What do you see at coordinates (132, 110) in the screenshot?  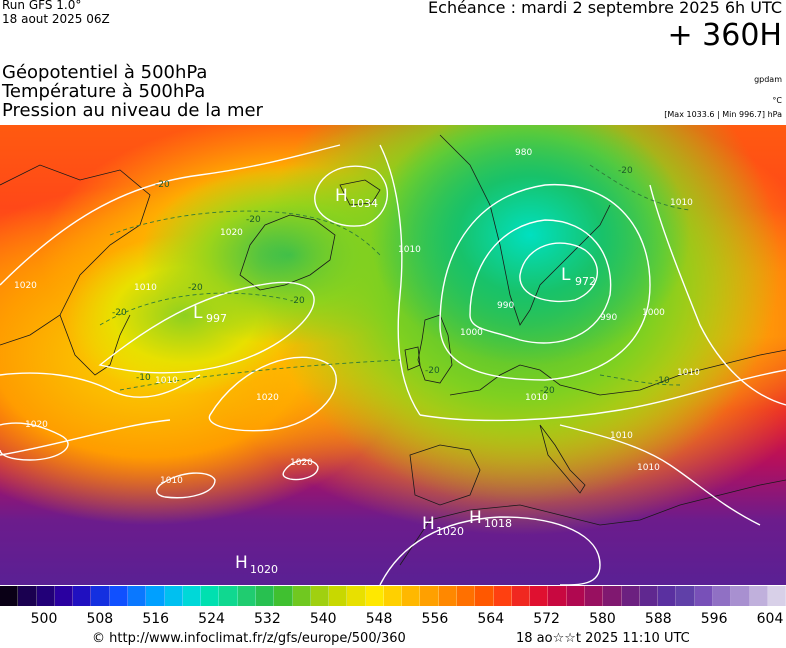 I see `product-pressure: Pression au niveau de la mer` at bounding box center [132, 110].